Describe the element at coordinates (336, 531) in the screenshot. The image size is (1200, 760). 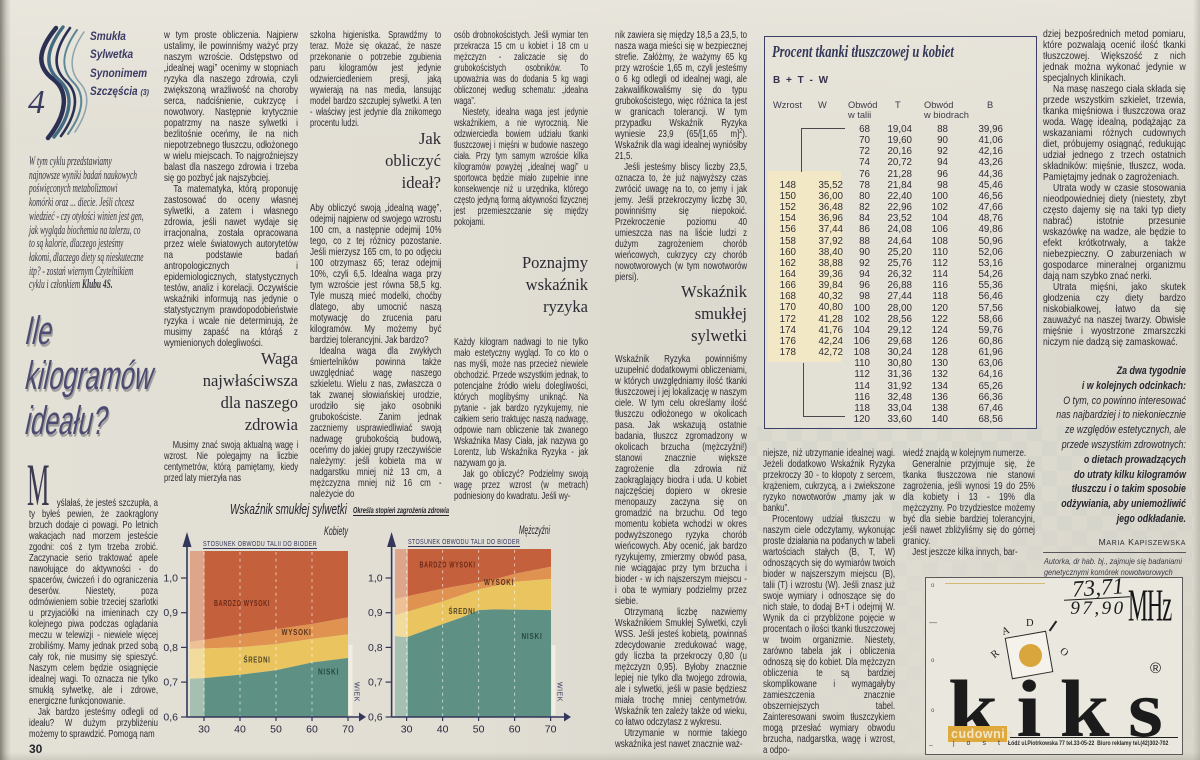
I see `svg-text: Kobiety` at that location.